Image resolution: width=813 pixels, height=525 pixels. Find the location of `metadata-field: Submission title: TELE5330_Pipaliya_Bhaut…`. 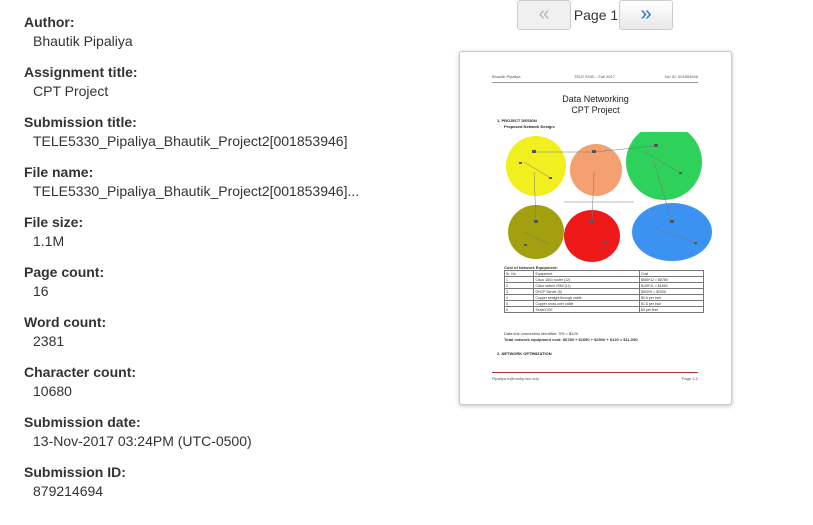

metadata-field: Submission title: TELE5330_Pipaliya_Bhaut… is located at coordinates (224, 139).